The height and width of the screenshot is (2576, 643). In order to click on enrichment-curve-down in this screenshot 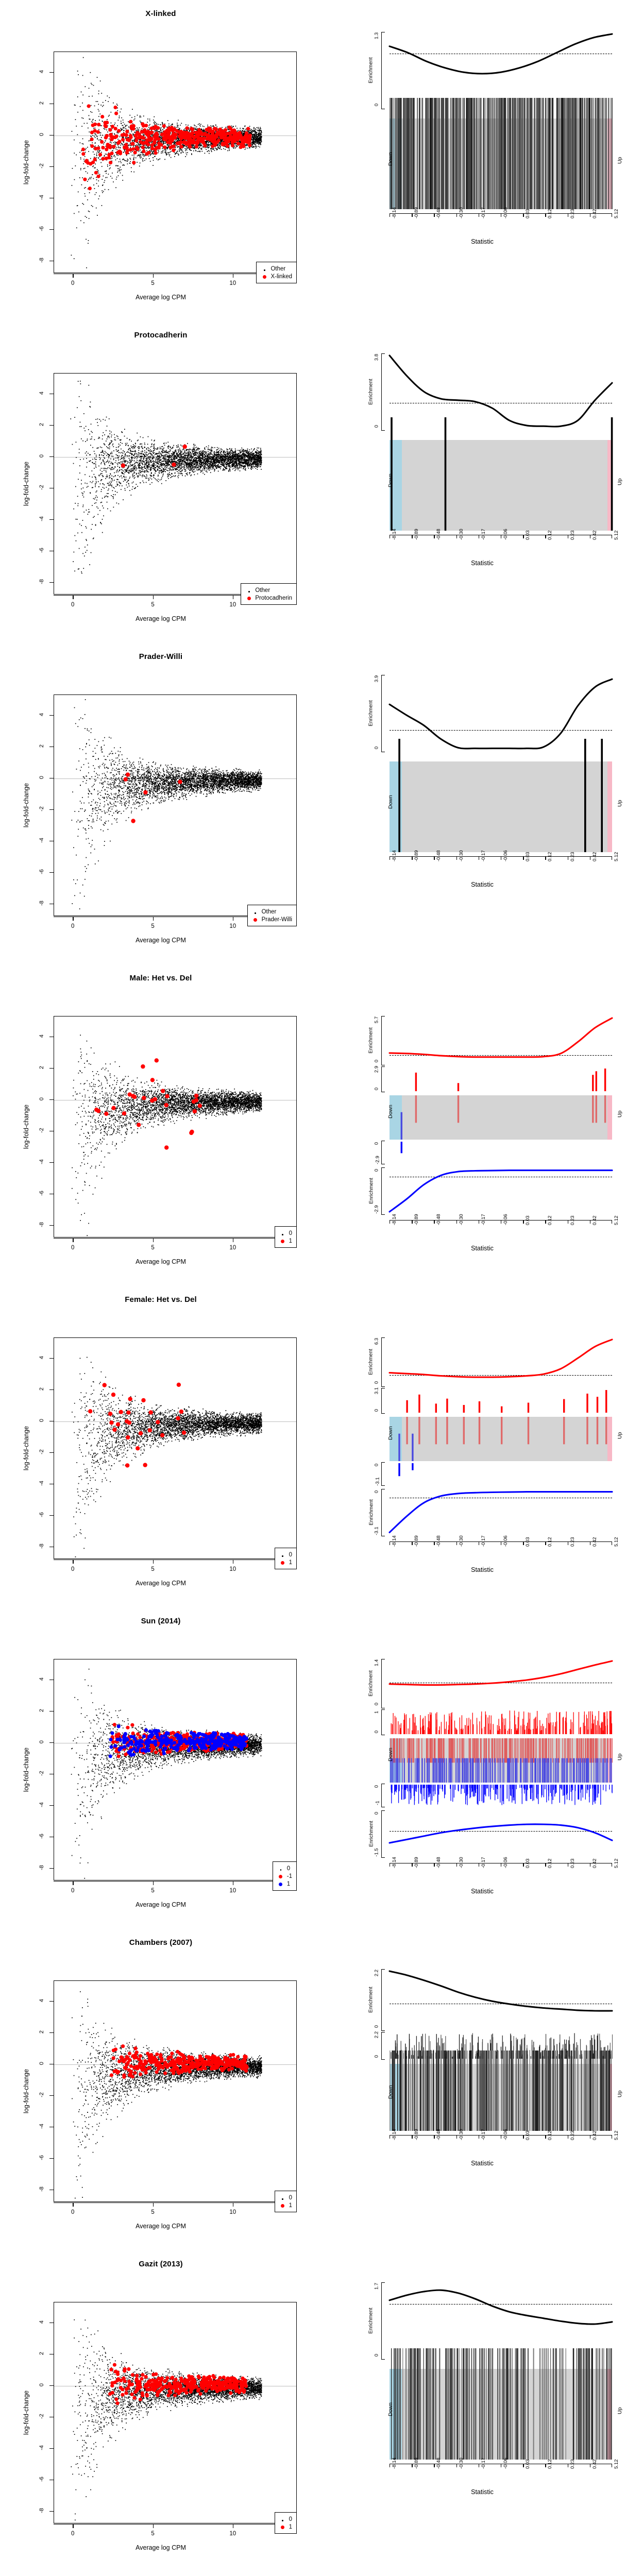, I will do `click(500, 1191)`.